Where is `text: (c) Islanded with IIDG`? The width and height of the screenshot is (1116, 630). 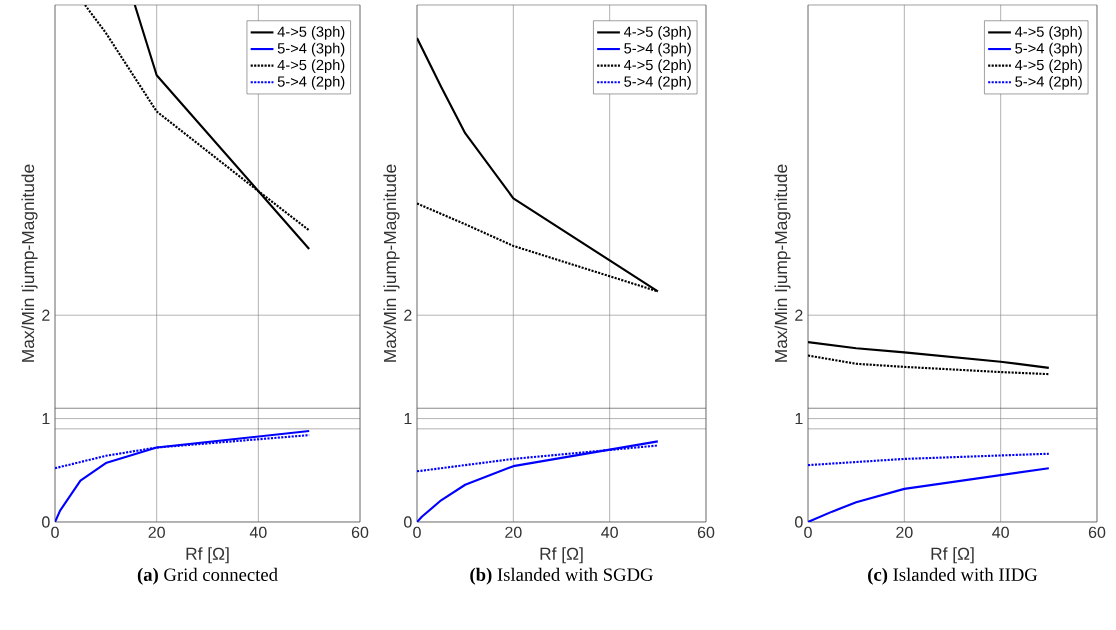 text: (c) Islanded with IIDG is located at coordinates (953, 576).